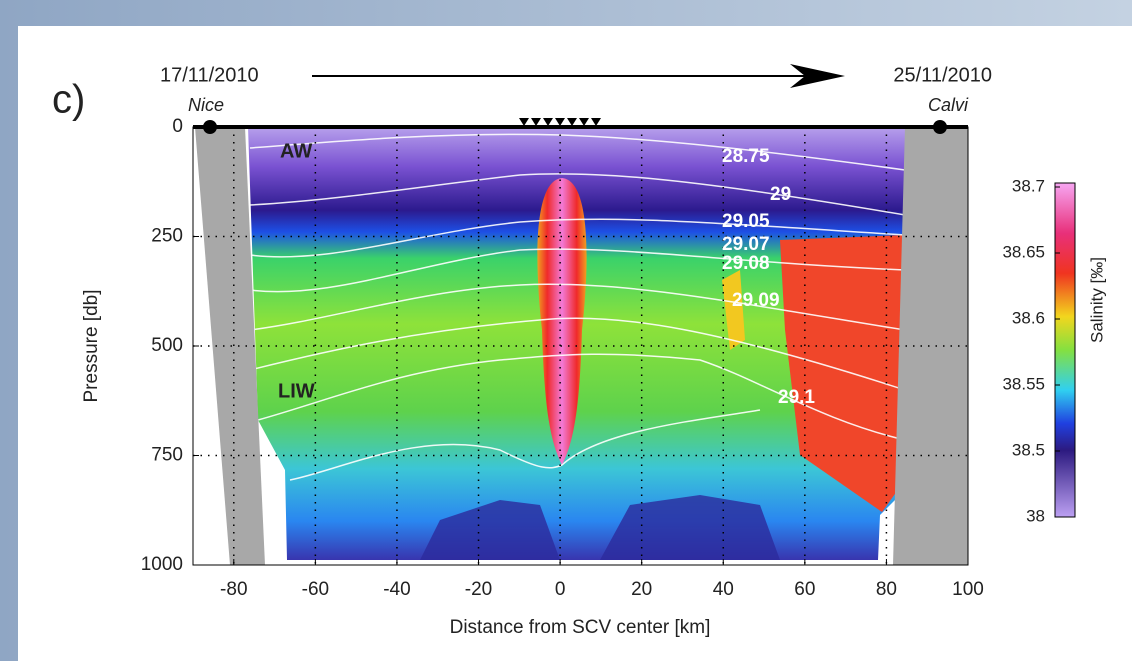 The height and width of the screenshot is (661, 1132). I want to click on y-tick-label: 750, so click(167, 455).